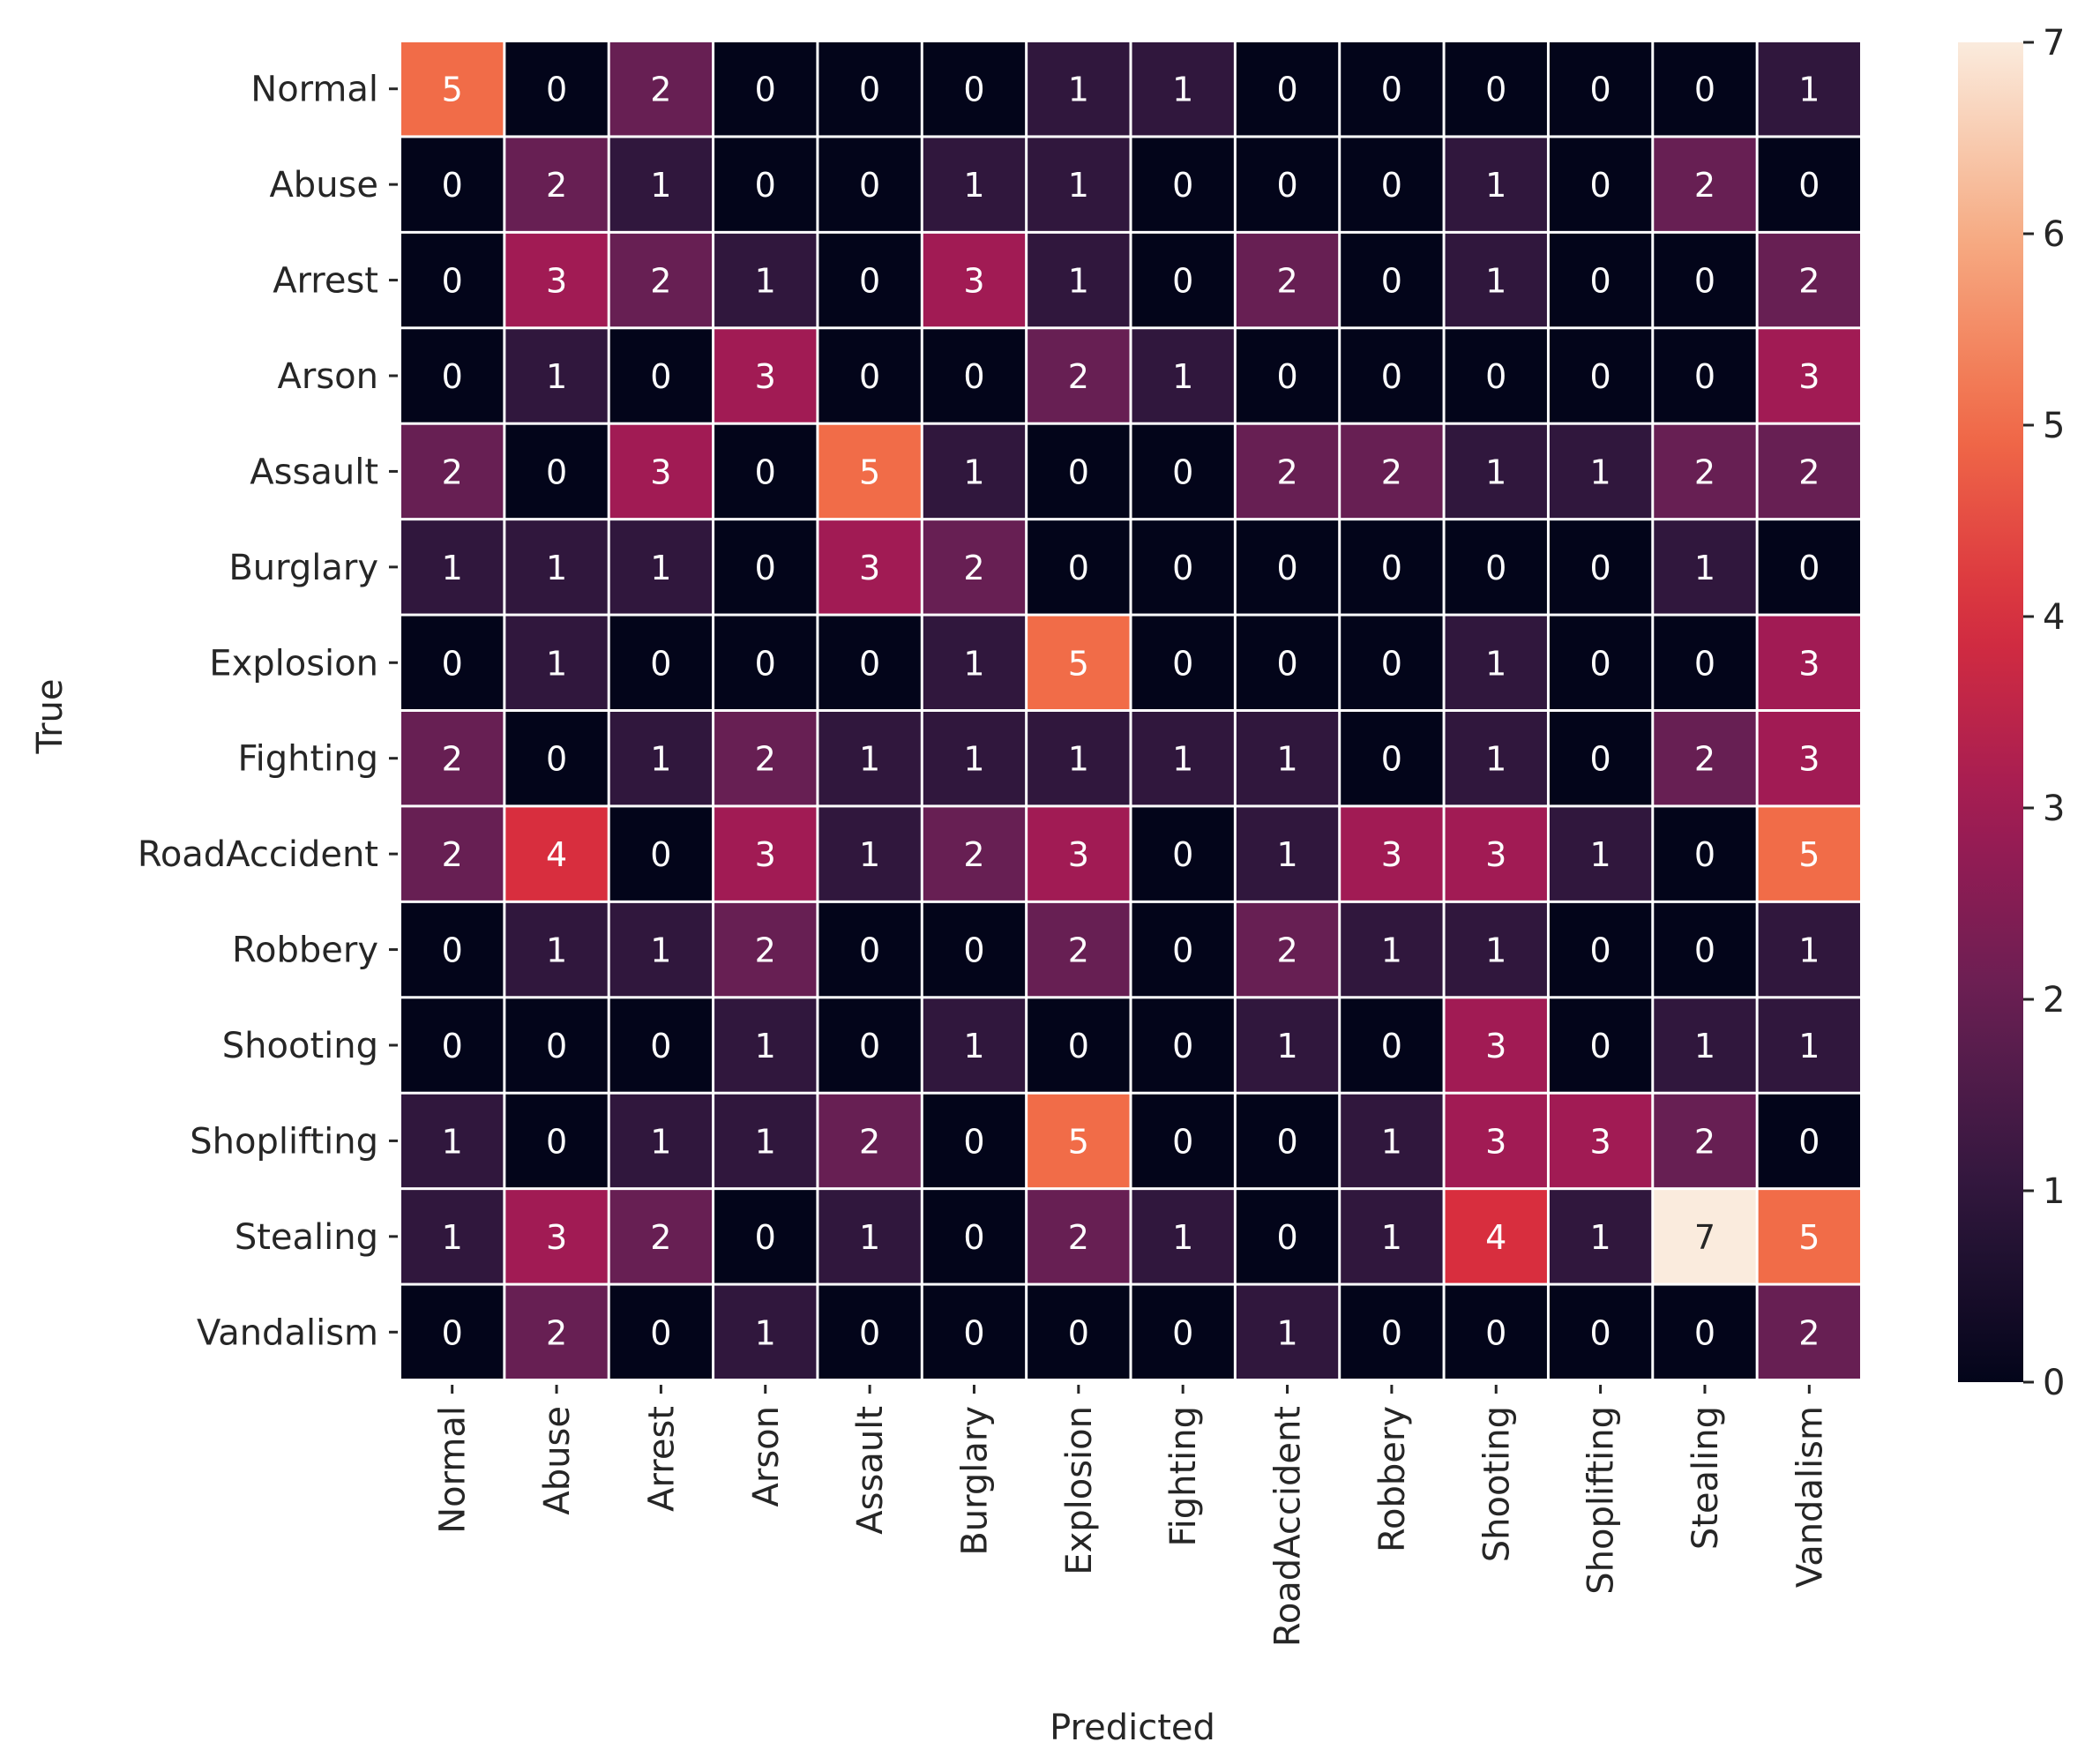 The width and height of the screenshot is (2100, 1757). I want to click on cell-value-r12-c4: 1, so click(869, 1237).